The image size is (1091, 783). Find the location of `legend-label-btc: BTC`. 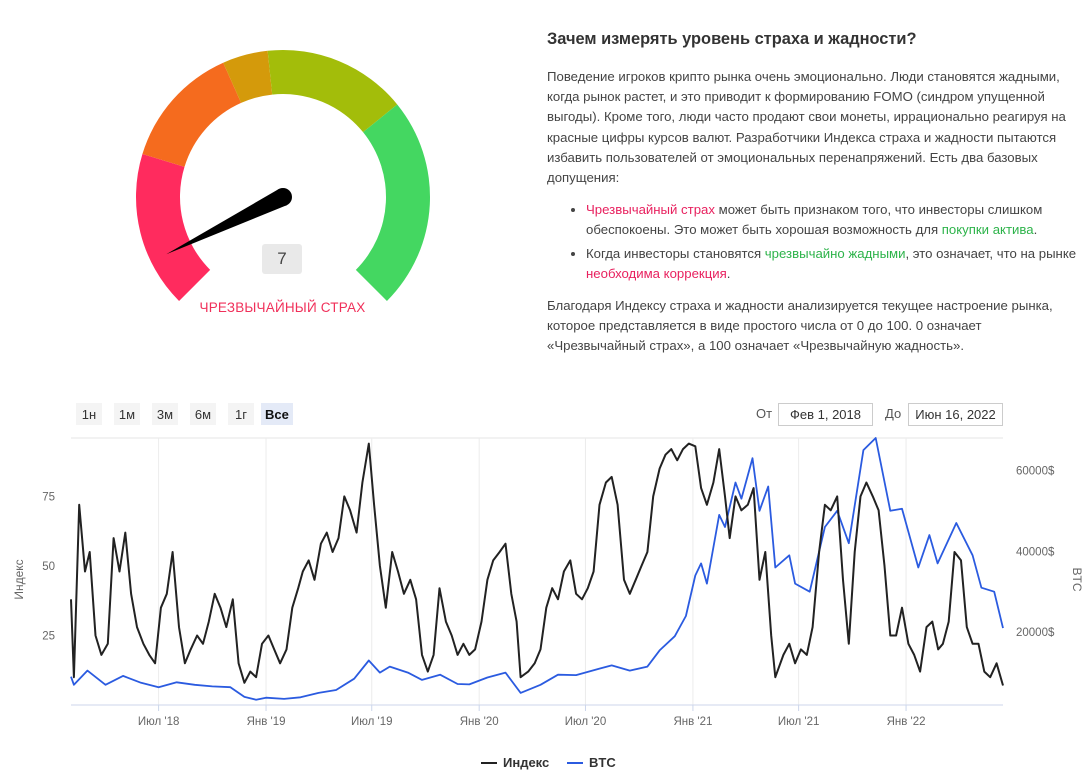

legend-label-btc: BTC is located at coordinates (602, 762).